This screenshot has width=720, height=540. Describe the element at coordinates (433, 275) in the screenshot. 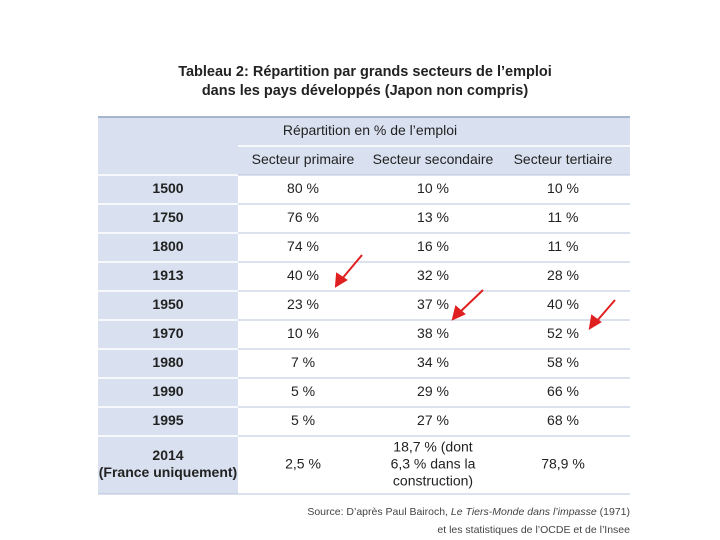

I see `cell: 32 %` at that location.